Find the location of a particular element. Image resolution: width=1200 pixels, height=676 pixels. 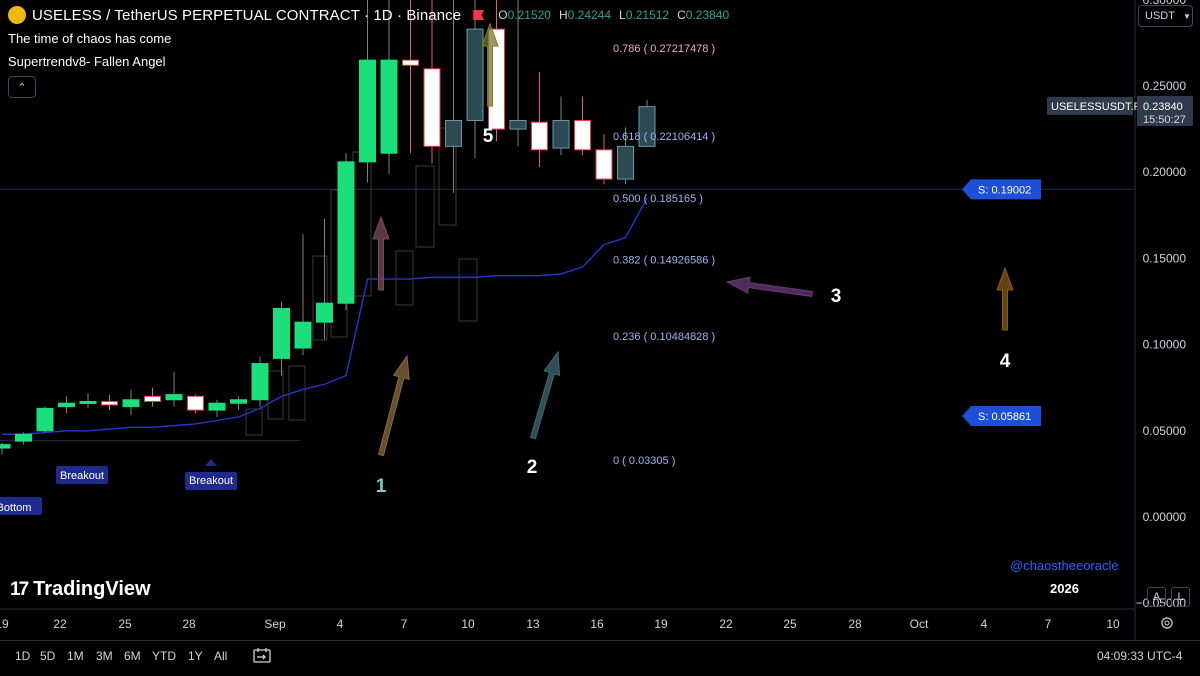

range-5d-button: 5D is located at coordinates (48, 656).